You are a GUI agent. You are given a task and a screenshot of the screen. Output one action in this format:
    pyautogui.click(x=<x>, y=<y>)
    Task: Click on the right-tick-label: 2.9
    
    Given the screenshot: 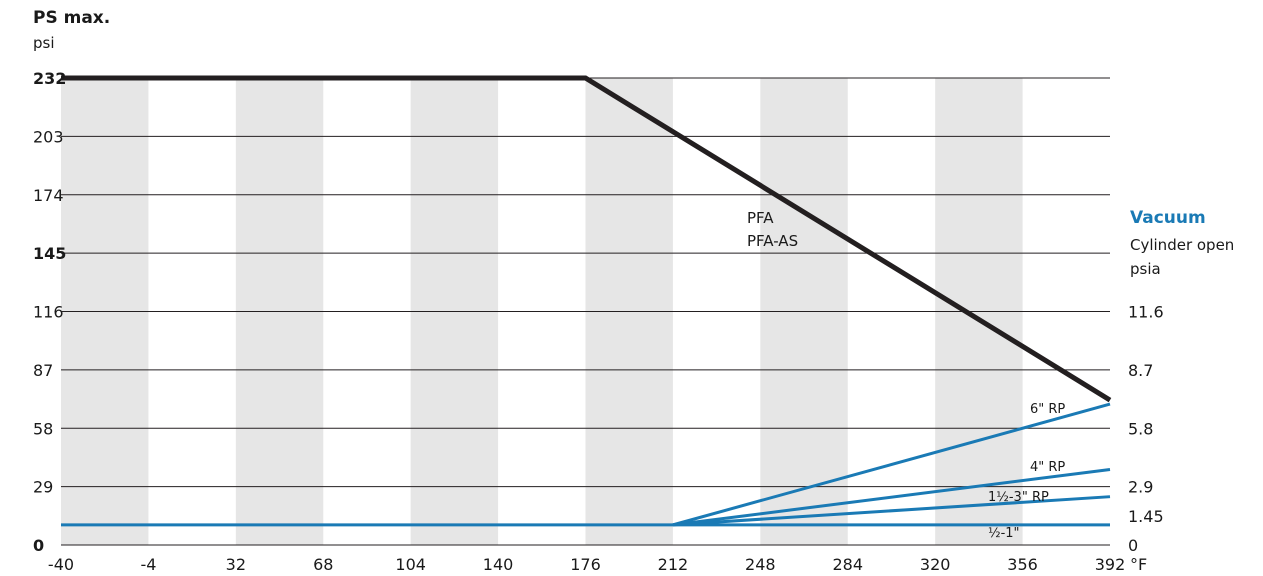 What is the action you would take?
    pyautogui.click(x=1140, y=487)
    